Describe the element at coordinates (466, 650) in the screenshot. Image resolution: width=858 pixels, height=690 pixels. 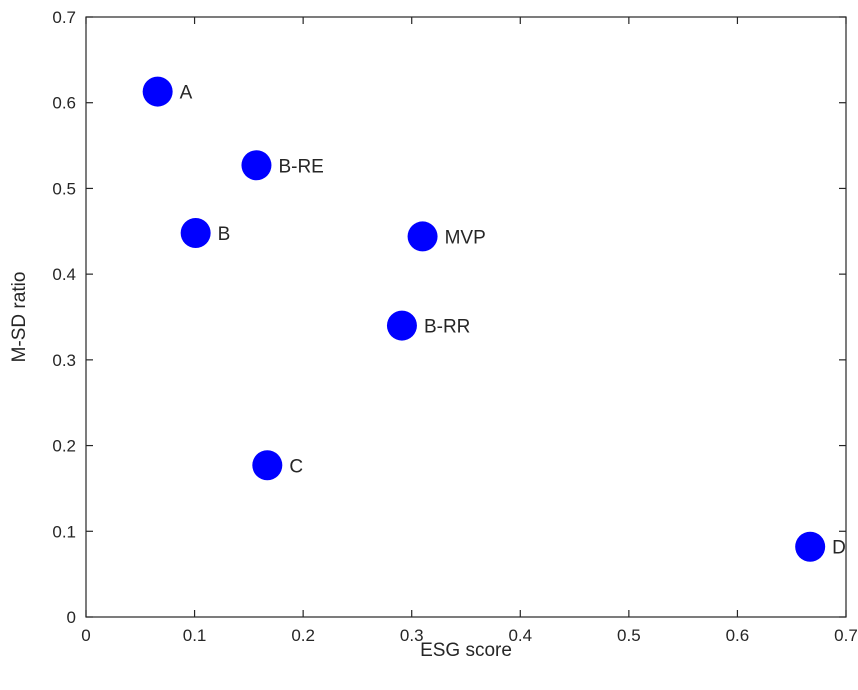
I see `x-axis-label: ESG score` at that location.